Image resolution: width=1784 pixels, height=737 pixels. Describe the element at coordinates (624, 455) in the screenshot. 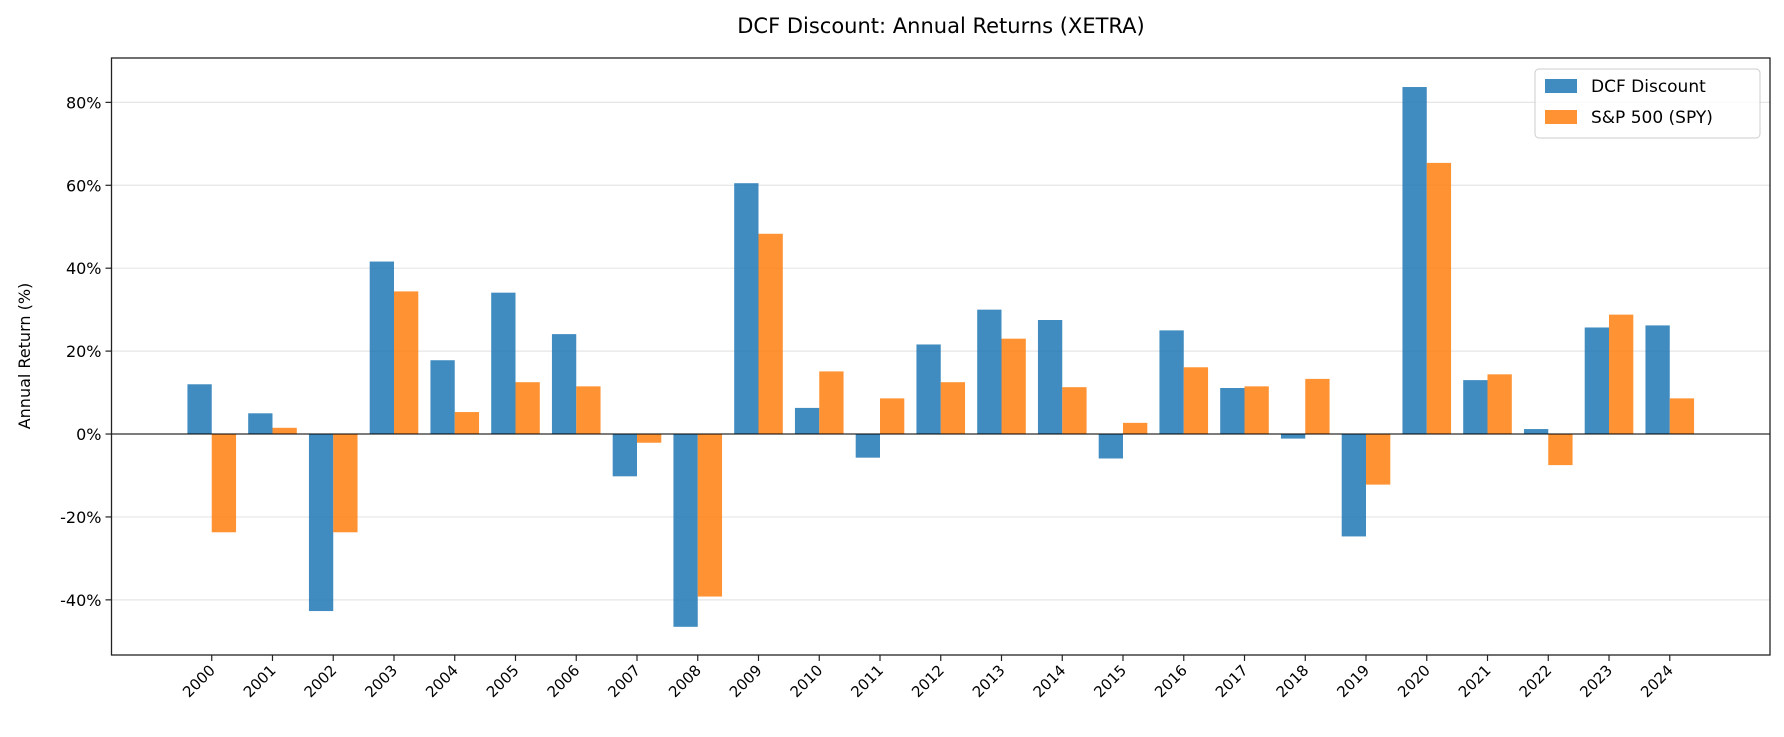

I see `bar-dcf-2007` at that location.